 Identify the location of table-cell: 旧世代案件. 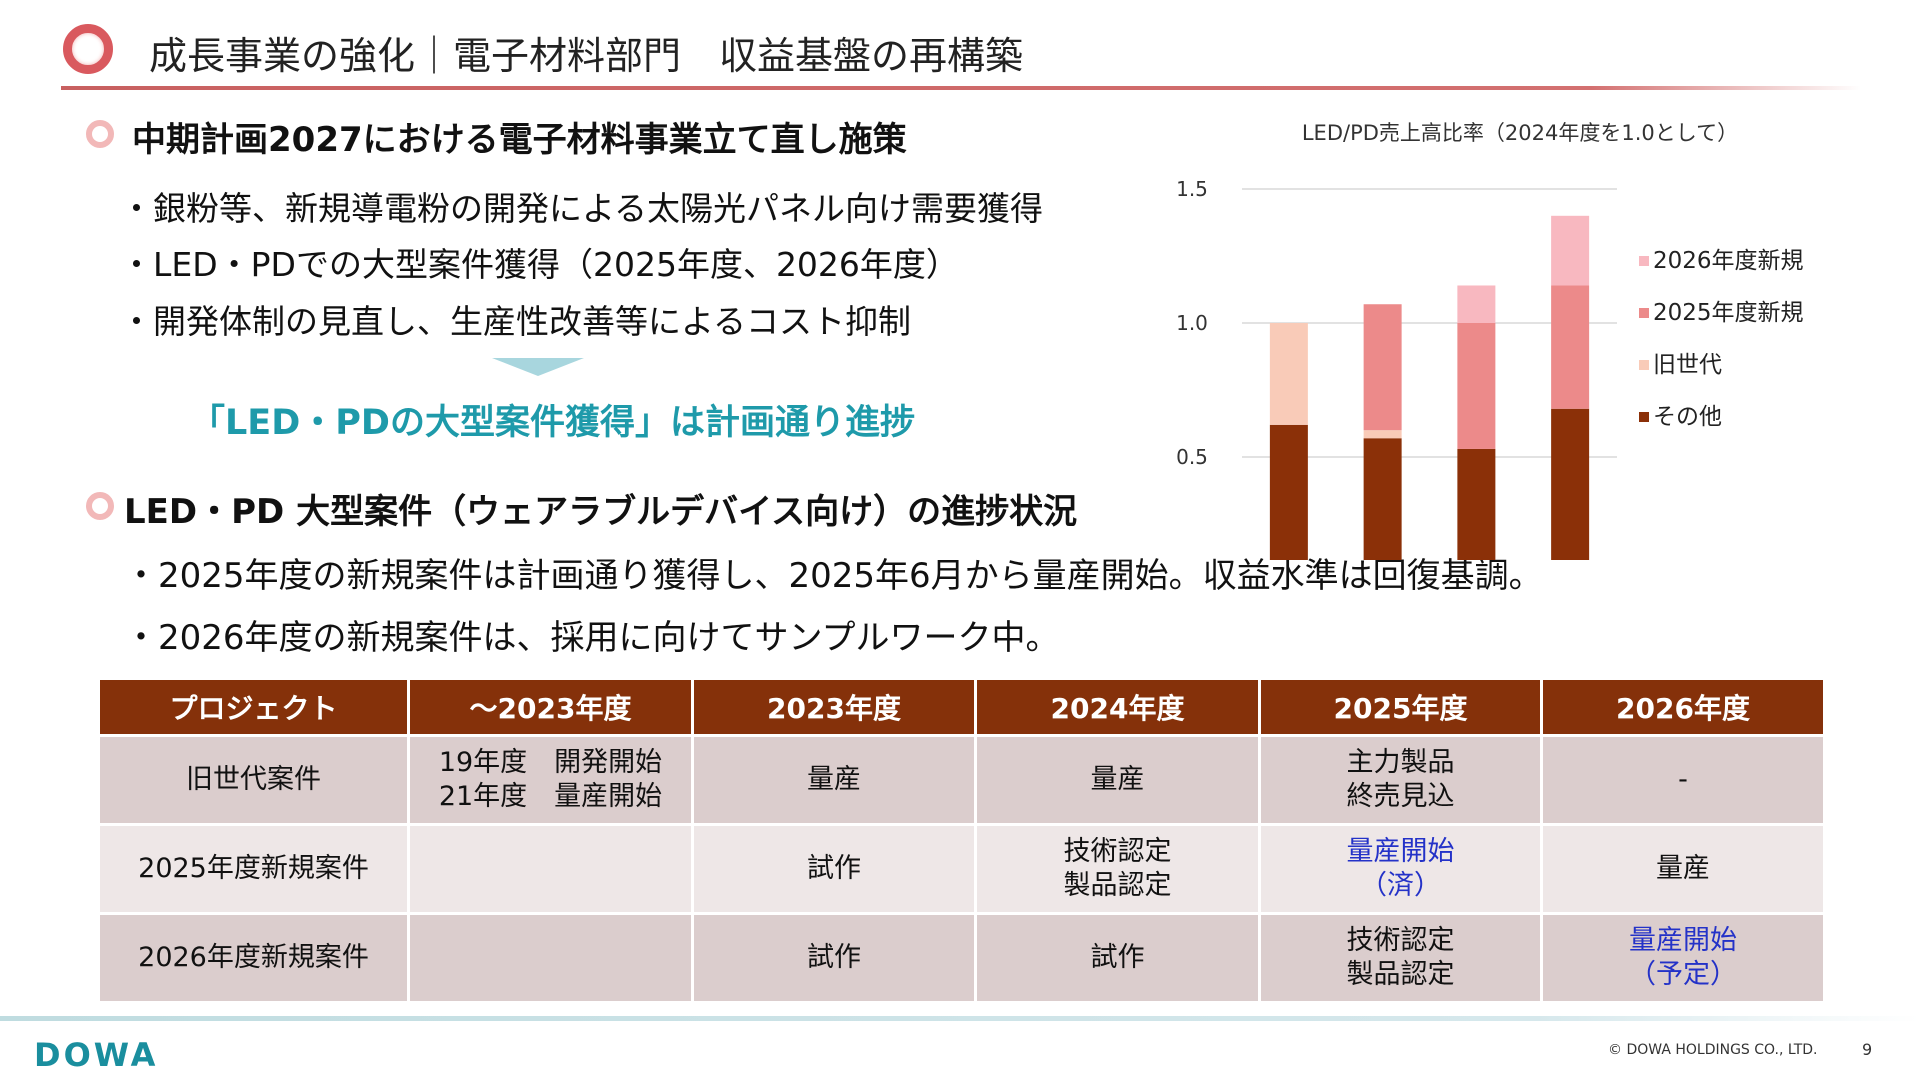
(253, 780).